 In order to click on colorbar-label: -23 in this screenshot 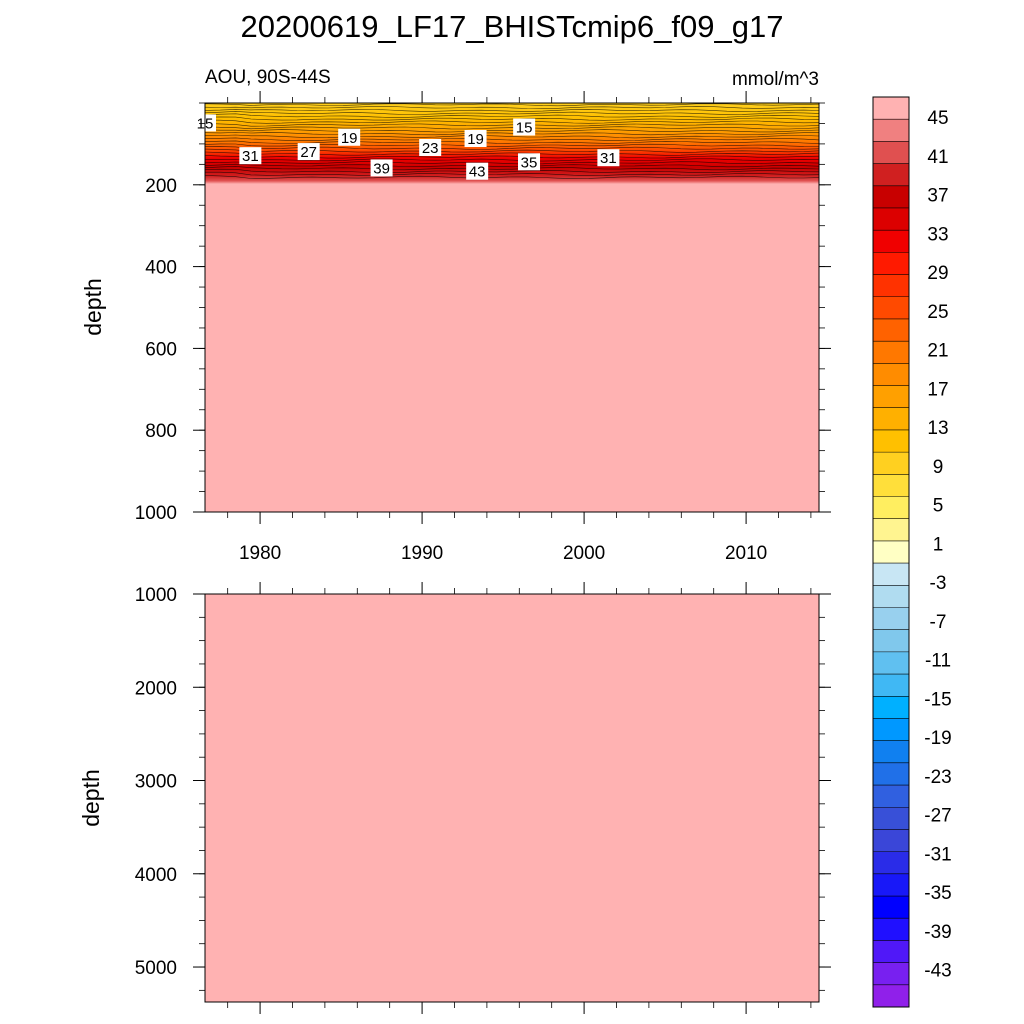, I will do `click(937, 777)`.